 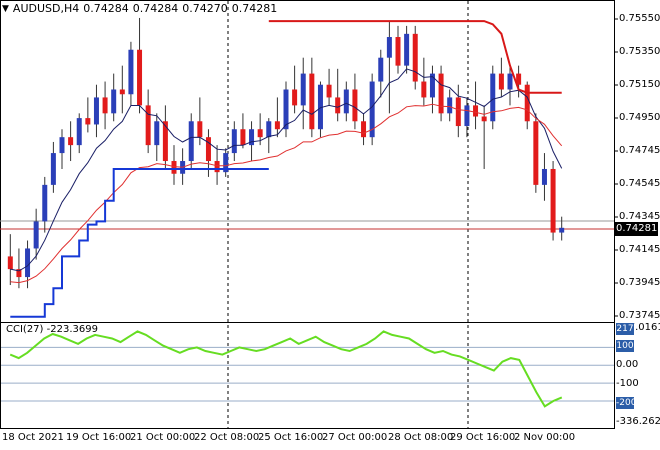 I want to click on price-tick-label: 0.74545, so click(x=639, y=183).